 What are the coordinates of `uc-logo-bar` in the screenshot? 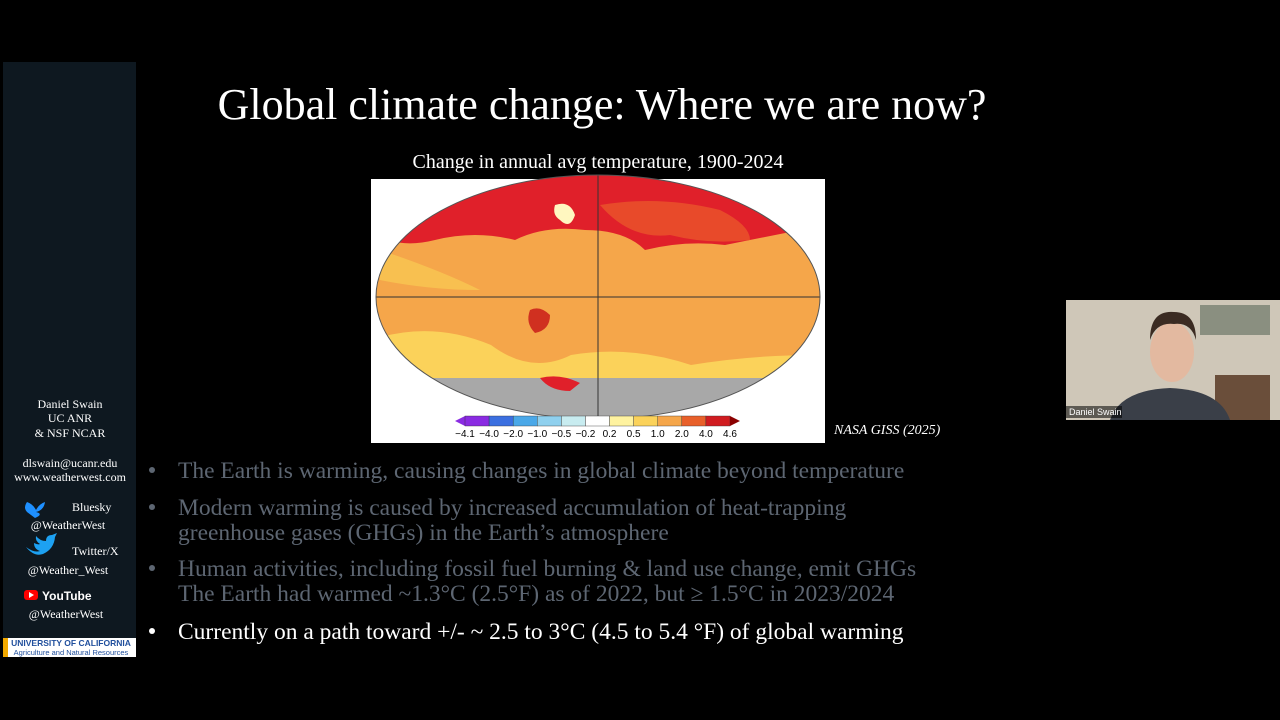 It's located at (5, 647).